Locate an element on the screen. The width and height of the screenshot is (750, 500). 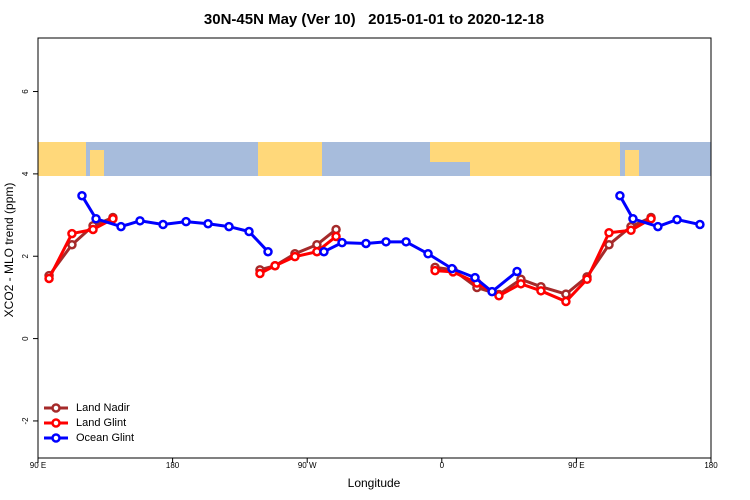
y-tick-label: -2 is located at coordinates (25, 421).